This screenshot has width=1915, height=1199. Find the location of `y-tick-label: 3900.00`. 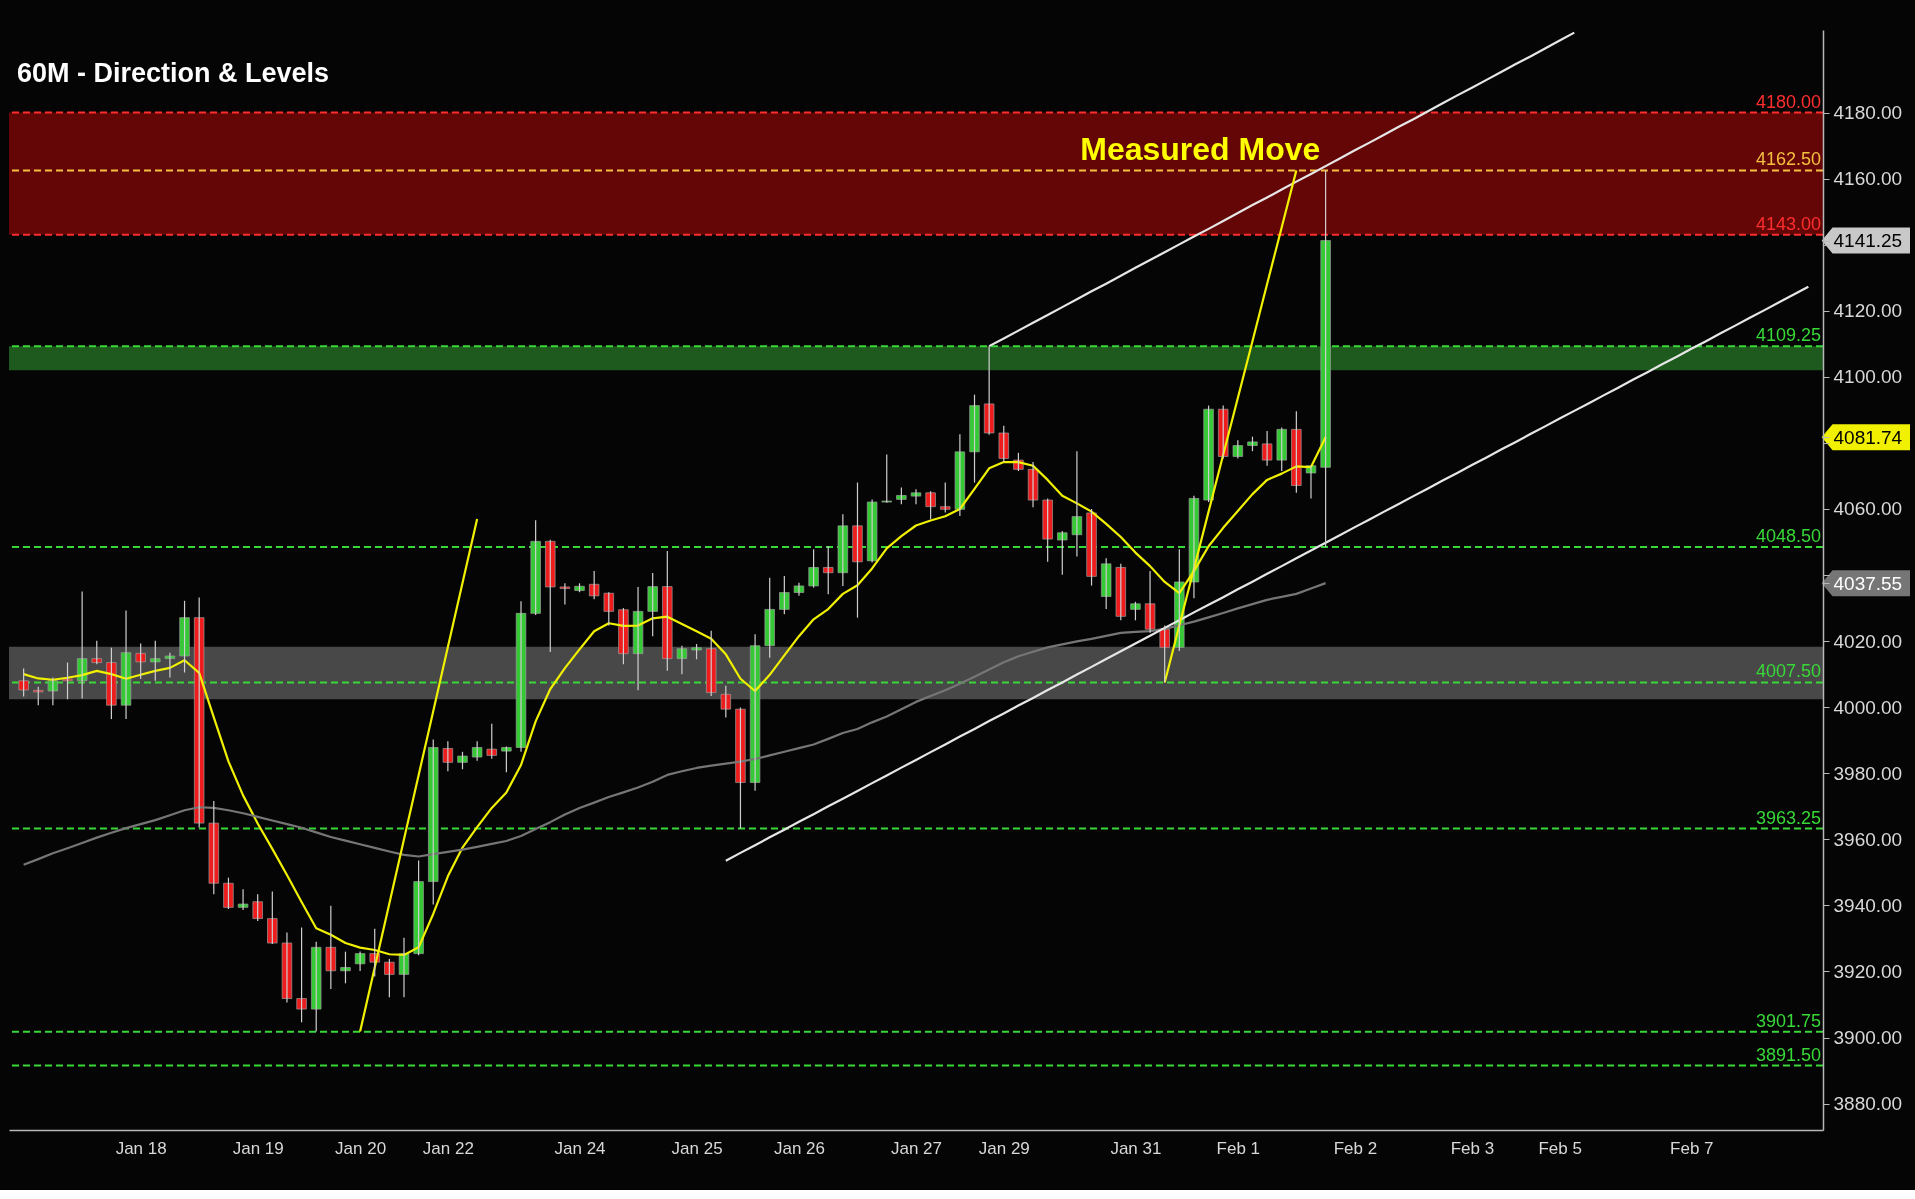

y-tick-label: 3900.00 is located at coordinates (1868, 1038).